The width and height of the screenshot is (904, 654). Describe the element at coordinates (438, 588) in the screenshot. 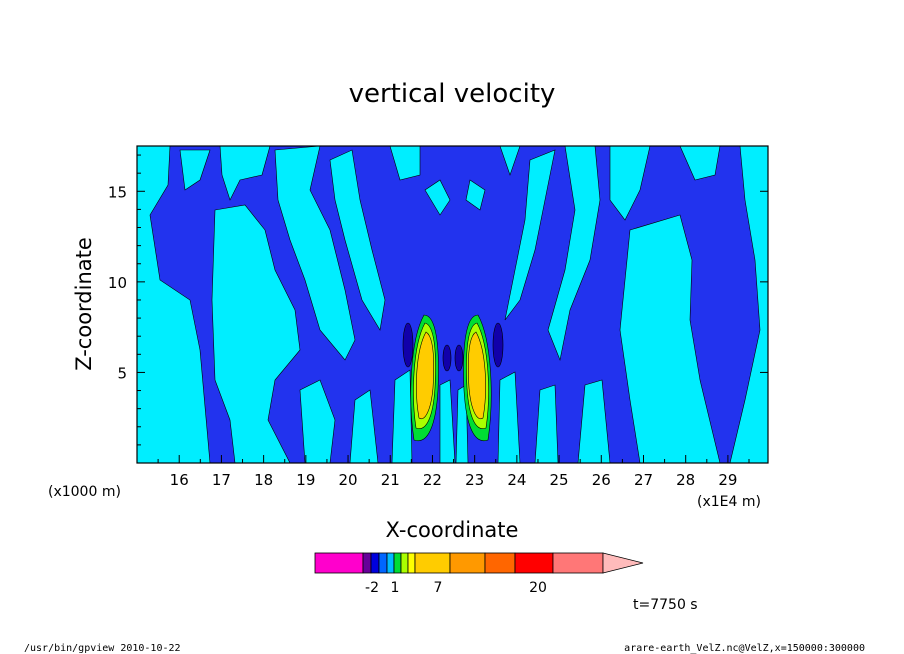

I see `colorbar-label-7: 7` at that location.